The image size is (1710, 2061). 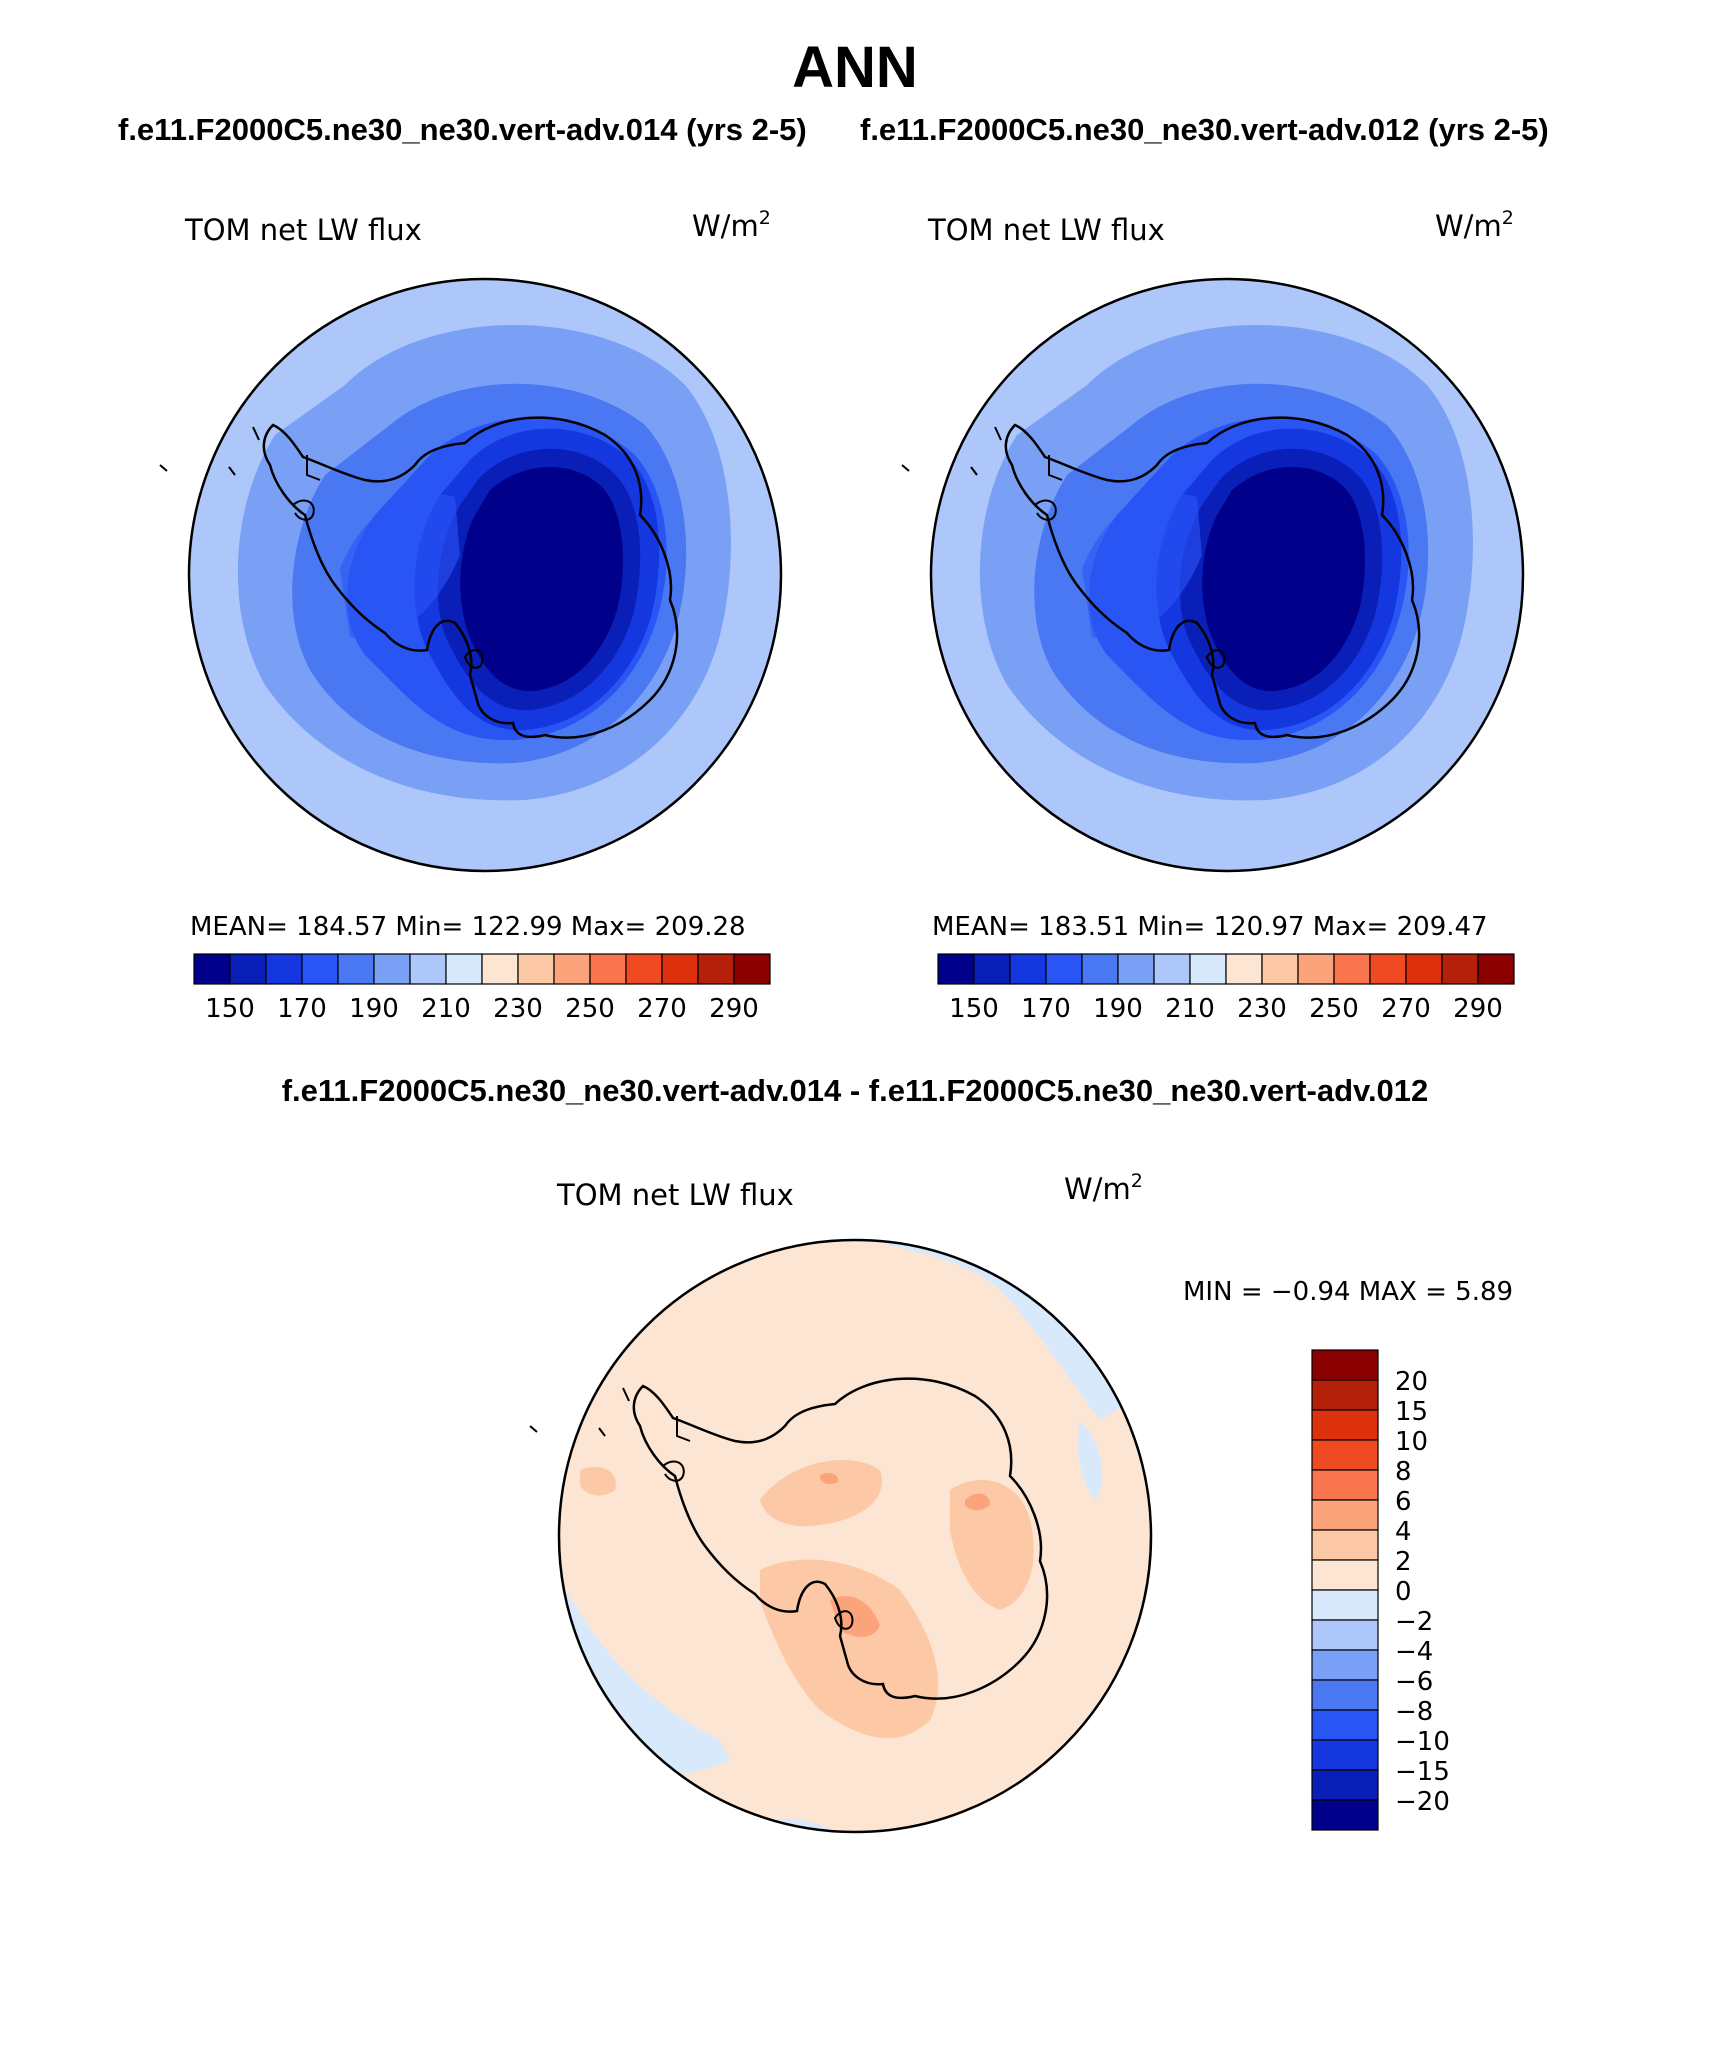 What do you see at coordinates (1403, 1592) in the screenshot?
I see `colorbar-diff-tick: 0` at bounding box center [1403, 1592].